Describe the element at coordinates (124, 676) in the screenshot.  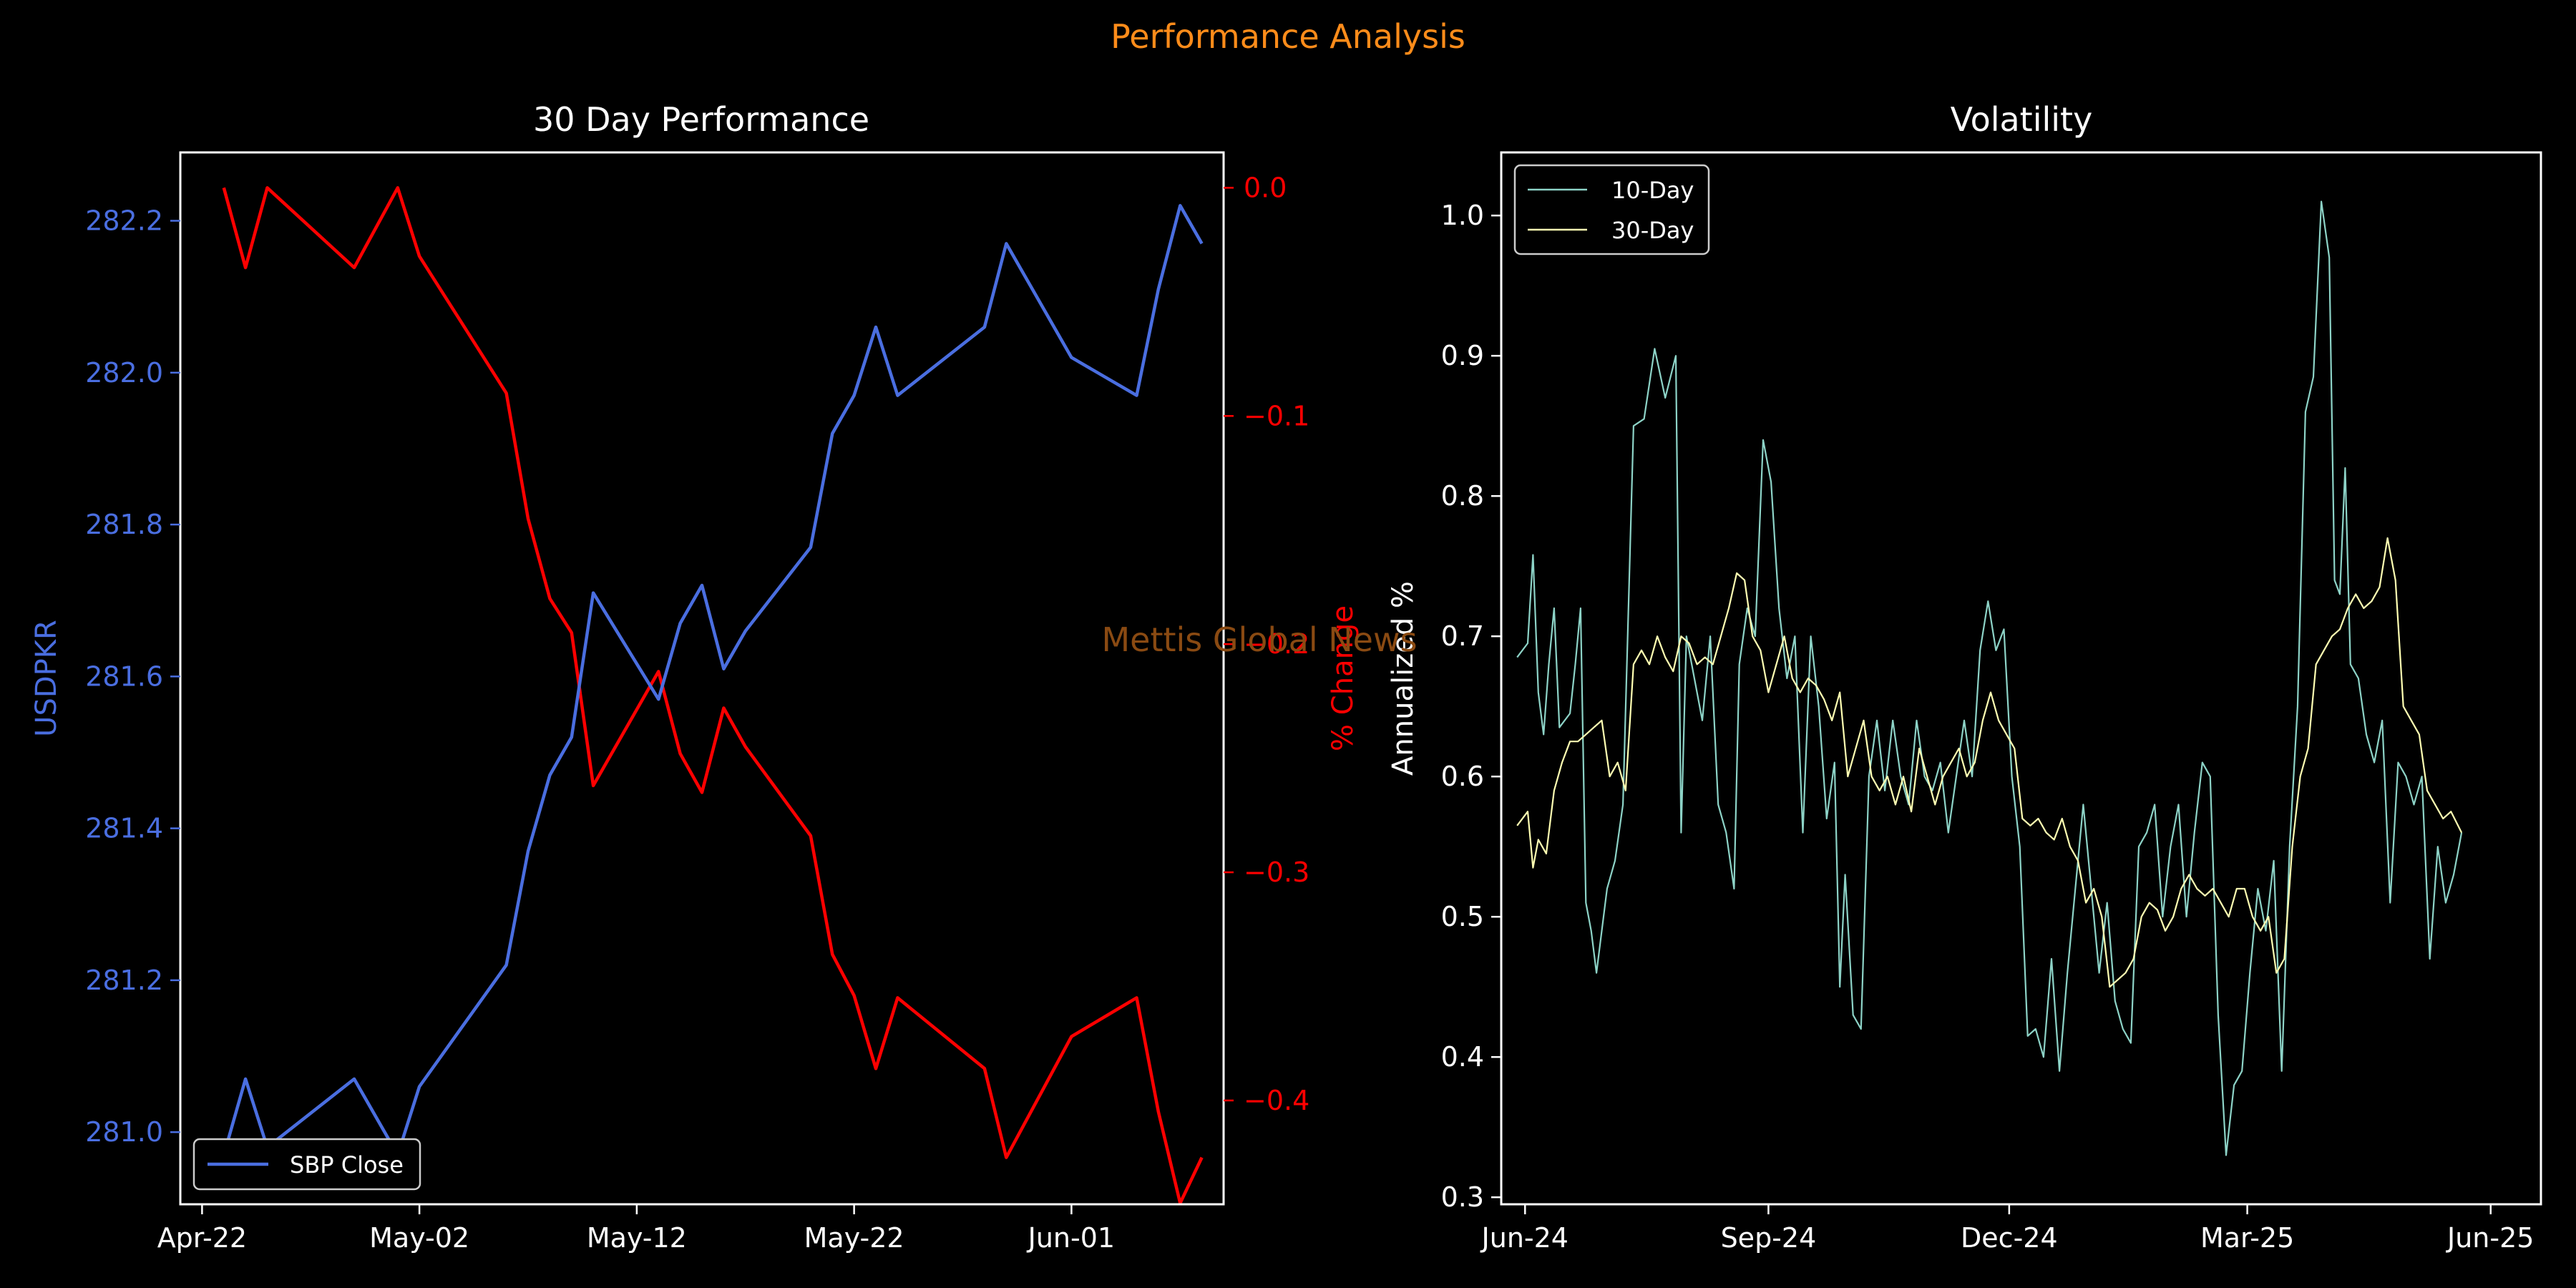
I see `y-tick-label: 281.6` at that location.